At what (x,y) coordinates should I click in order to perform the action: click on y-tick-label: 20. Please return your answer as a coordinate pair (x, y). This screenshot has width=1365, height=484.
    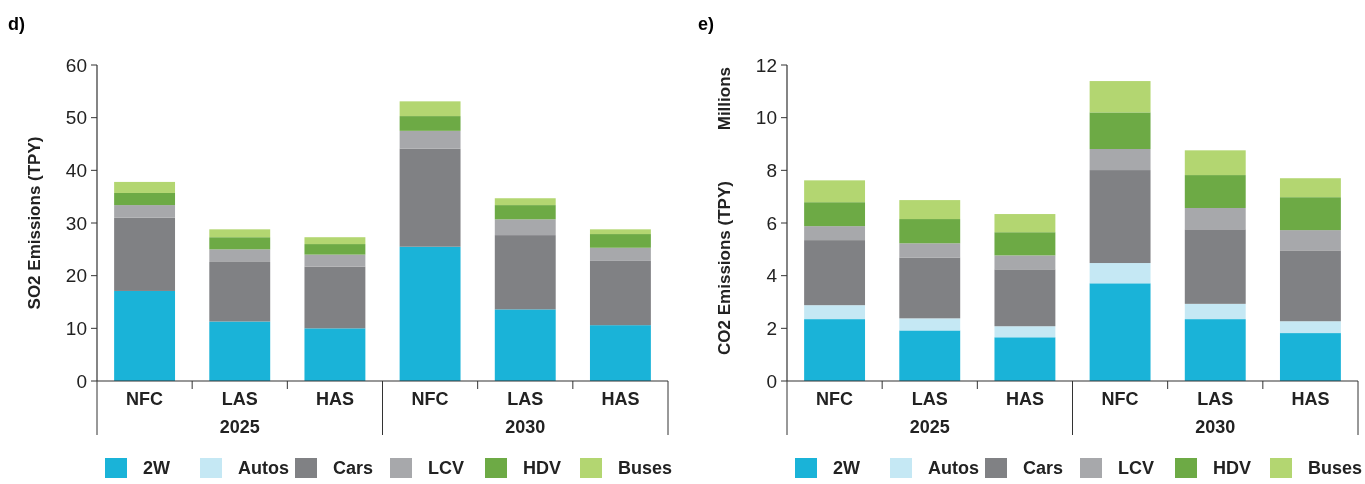
    Looking at the image, I should click on (76, 276).